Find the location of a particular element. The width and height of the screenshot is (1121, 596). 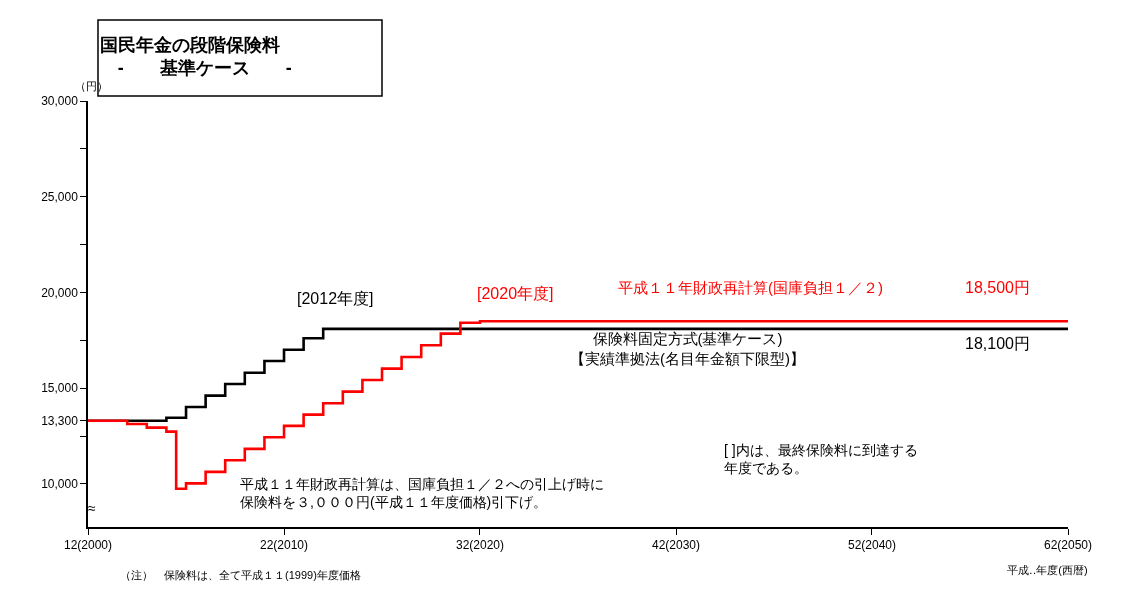

annotation: 平成１１年財政再計算は、国庫負担１／２への引上げ時に保険料を３,０００円(平成１１年度価格)引下げ。 is located at coordinates (422, 493).